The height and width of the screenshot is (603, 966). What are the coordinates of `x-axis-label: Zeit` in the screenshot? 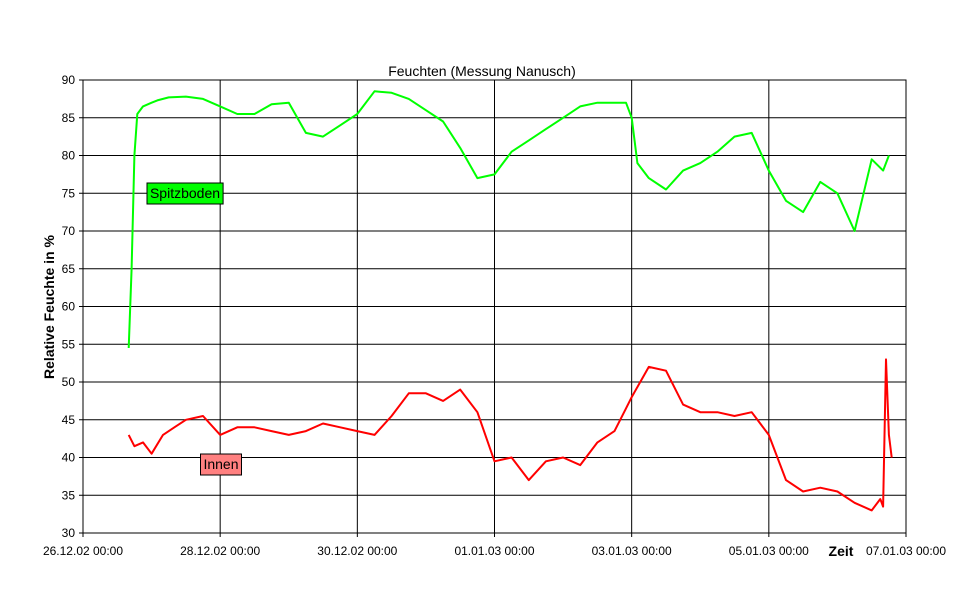 It's located at (841, 551).